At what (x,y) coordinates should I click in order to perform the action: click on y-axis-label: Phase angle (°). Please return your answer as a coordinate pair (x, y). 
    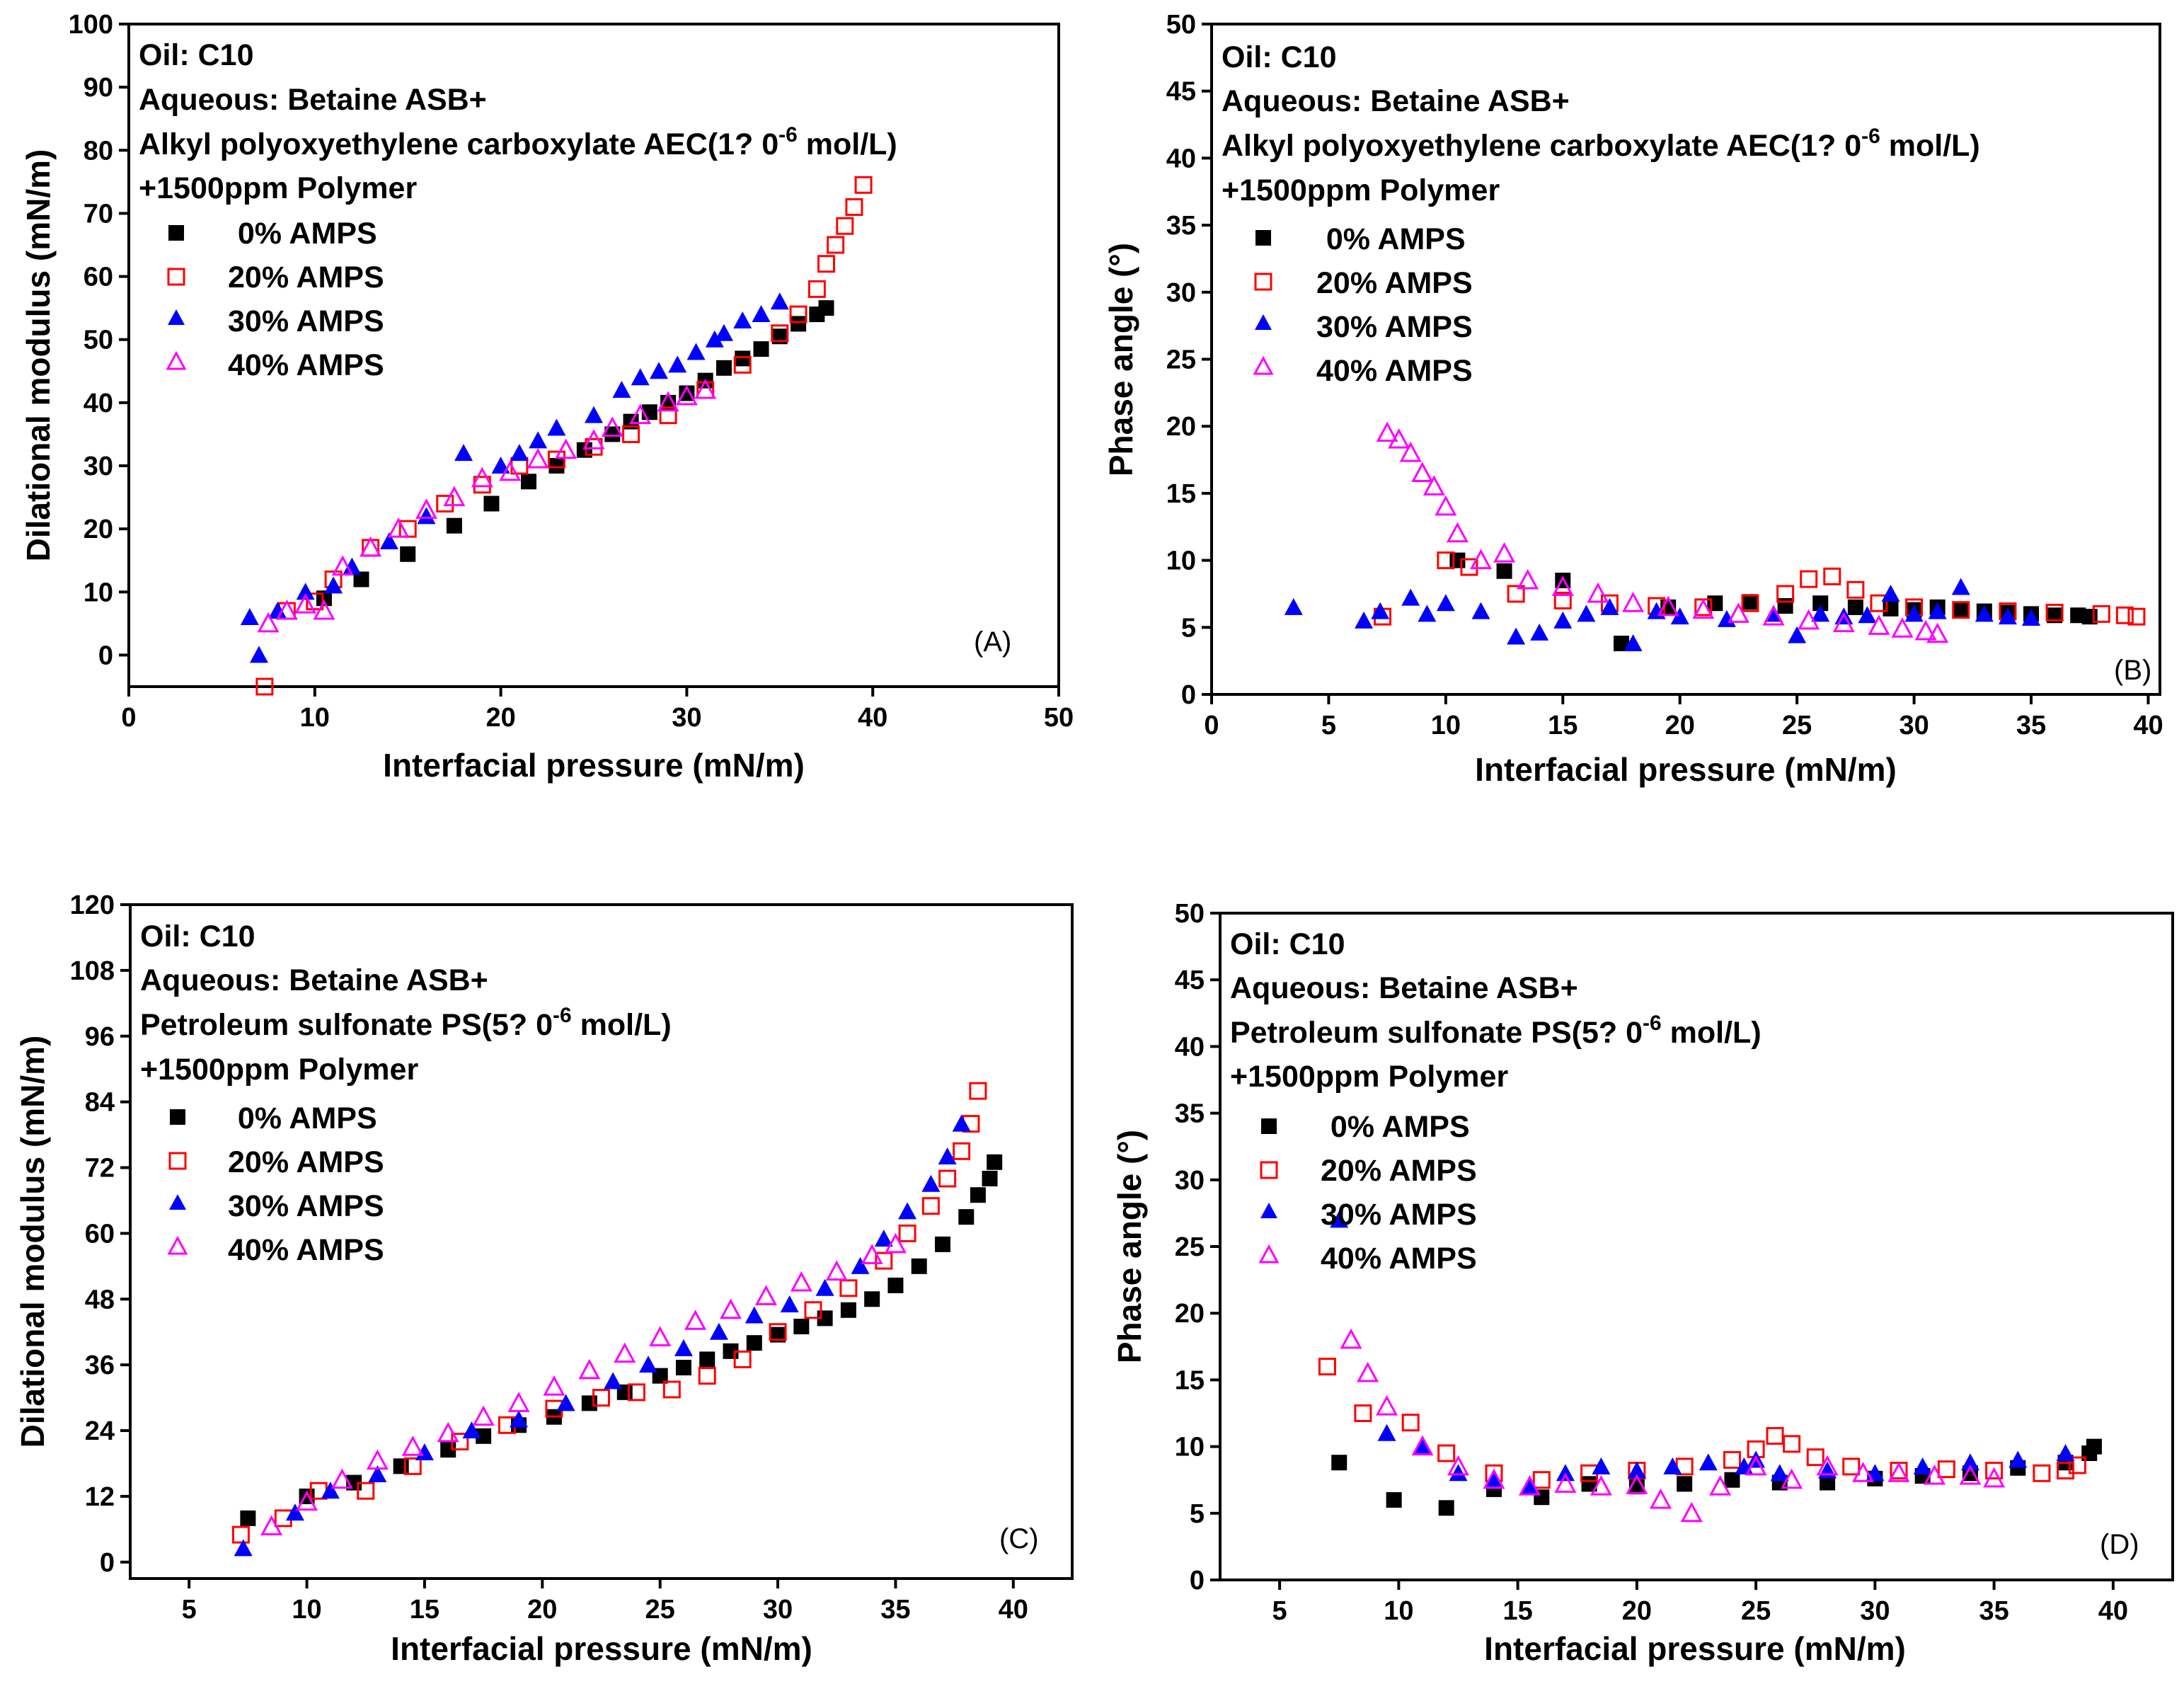
    Looking at the image, I should click on (1129, 1246).